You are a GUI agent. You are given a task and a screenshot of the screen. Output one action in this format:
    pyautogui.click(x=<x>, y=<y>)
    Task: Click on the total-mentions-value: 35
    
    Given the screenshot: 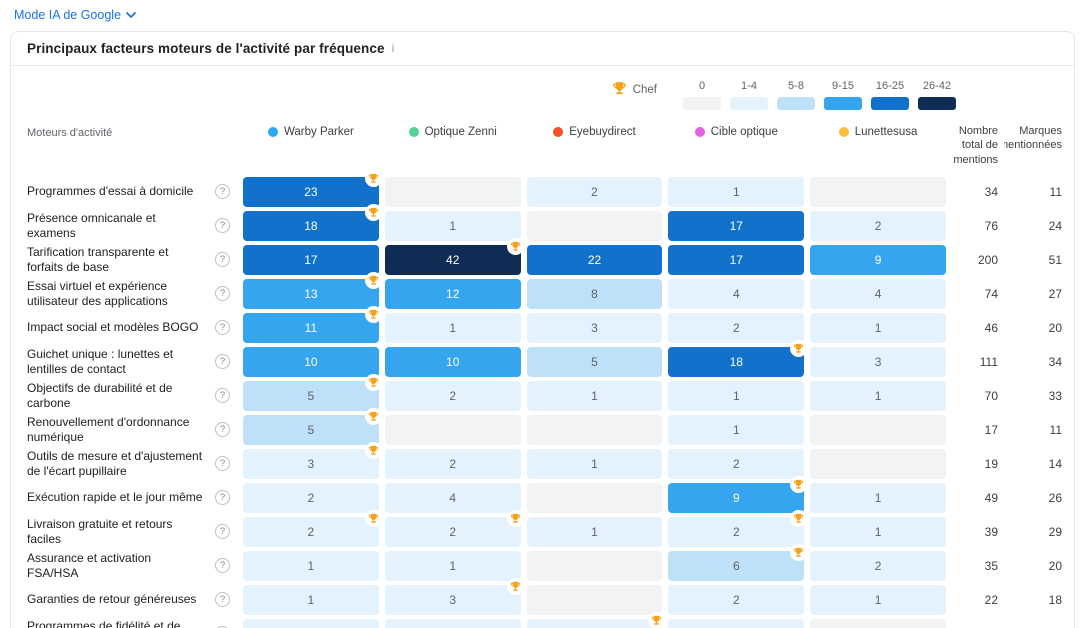 What is the action you would take?
    pyautogui.click(x=991, y=565)
    